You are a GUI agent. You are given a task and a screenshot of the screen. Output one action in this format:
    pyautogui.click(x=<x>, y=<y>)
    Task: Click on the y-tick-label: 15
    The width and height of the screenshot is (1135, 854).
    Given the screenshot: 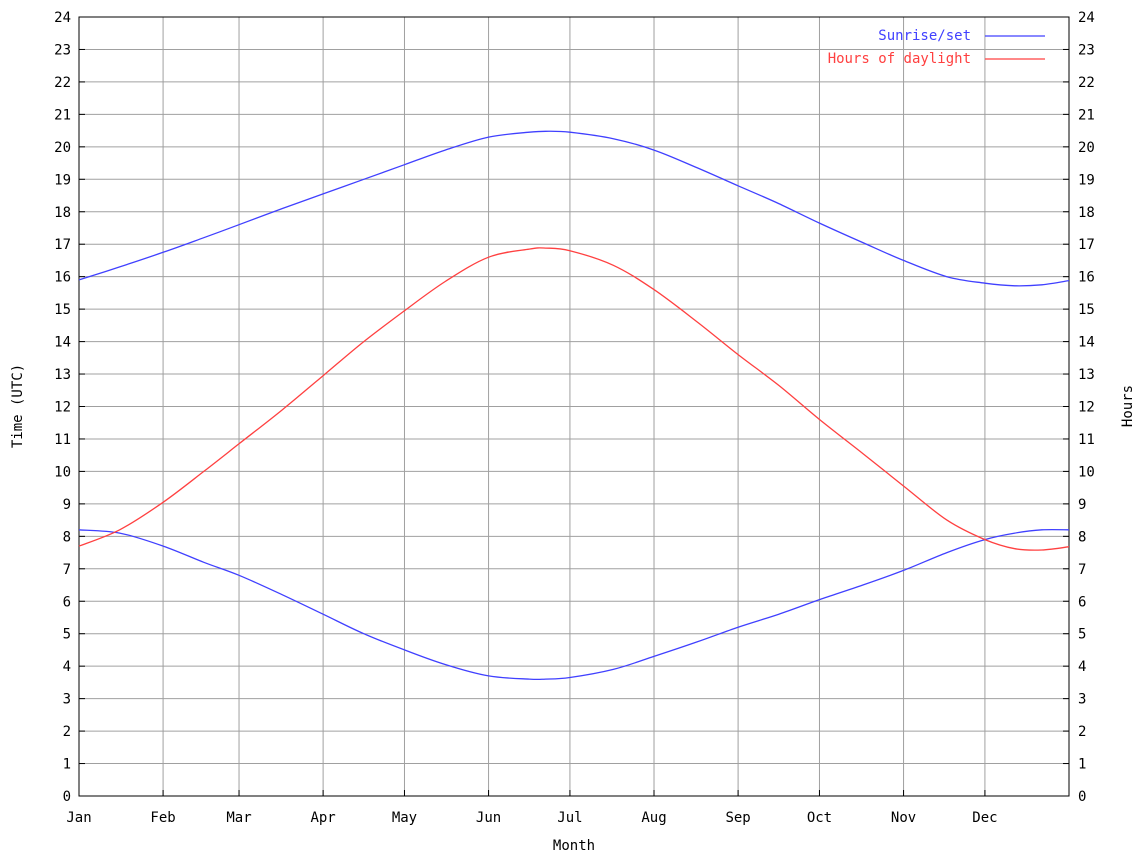 What is the action you would take?
    pyautogui.click(x=62, y=310)
    